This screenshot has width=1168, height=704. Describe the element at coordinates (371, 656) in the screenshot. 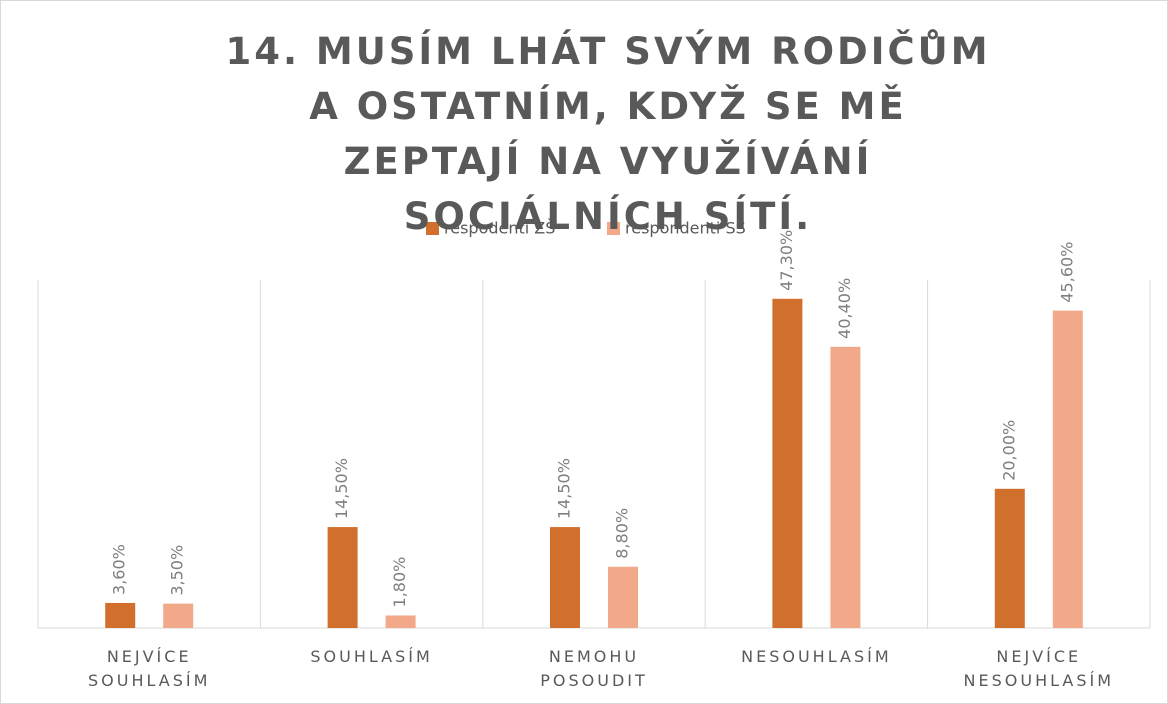

I see `x-tick-label: SOUHLASÍM` at that location.